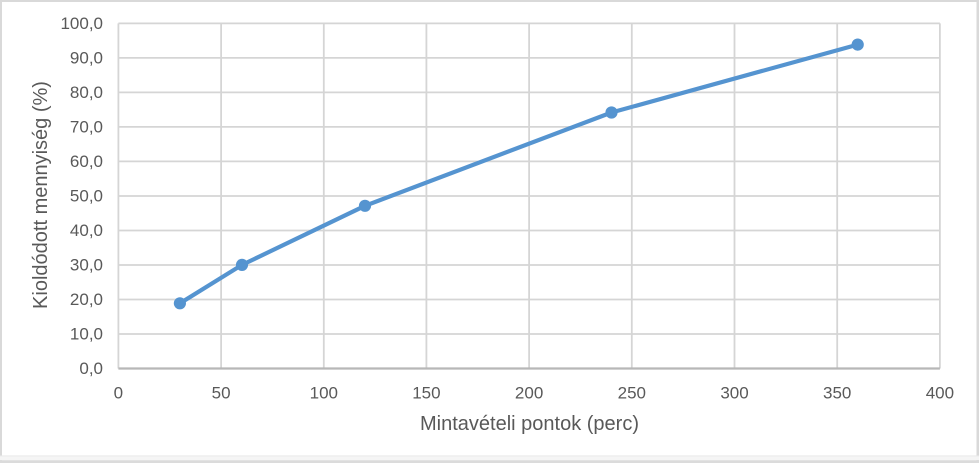  I want to click on svg-text: 10,0, so click(86, 333).